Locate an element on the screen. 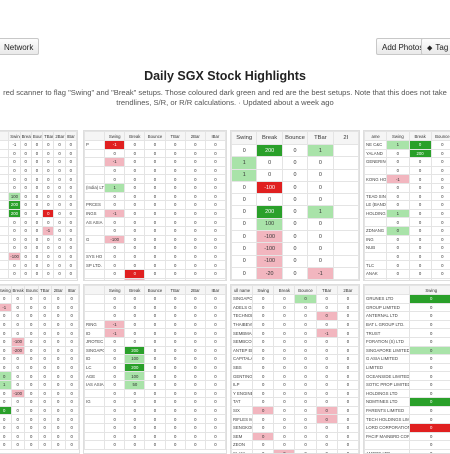 The height and width of the screenshot is (454, 450). column-header: Break is located at coordinates (135, 290).